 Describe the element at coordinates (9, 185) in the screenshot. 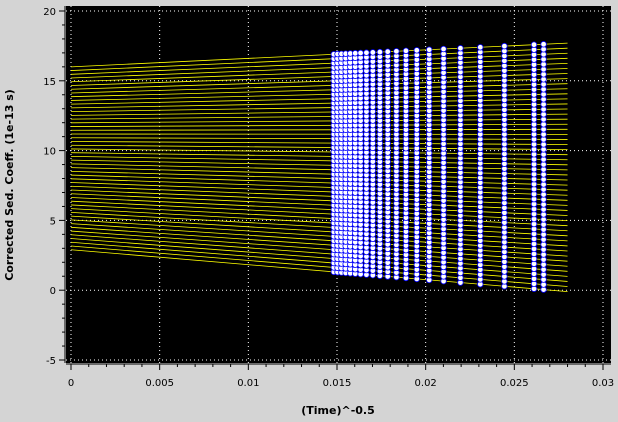

I see `y-axis-title: Corrected Sed. Coeff. (1e-13 s)` at that location.